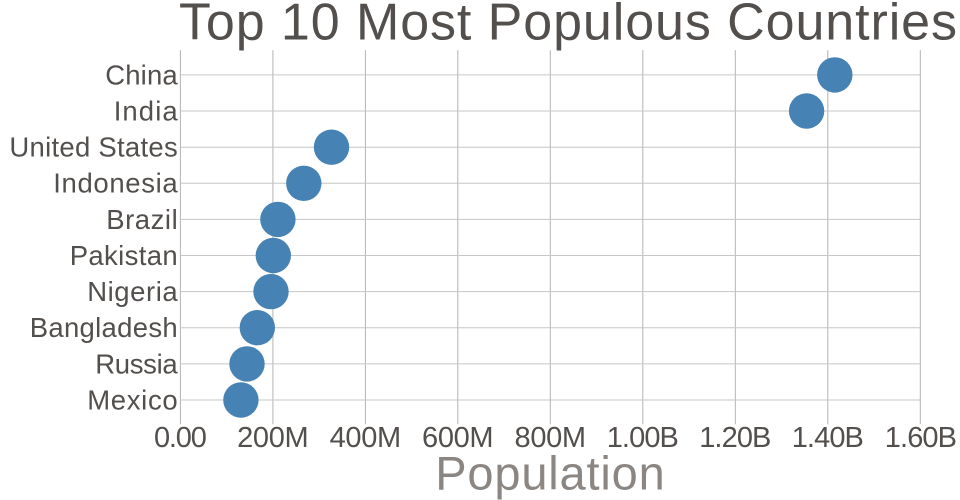 This screenshot has height=500, width=960. Describe the element at coordinates (146, 110) in the screenshot. I see `svg-text: India` at that location.